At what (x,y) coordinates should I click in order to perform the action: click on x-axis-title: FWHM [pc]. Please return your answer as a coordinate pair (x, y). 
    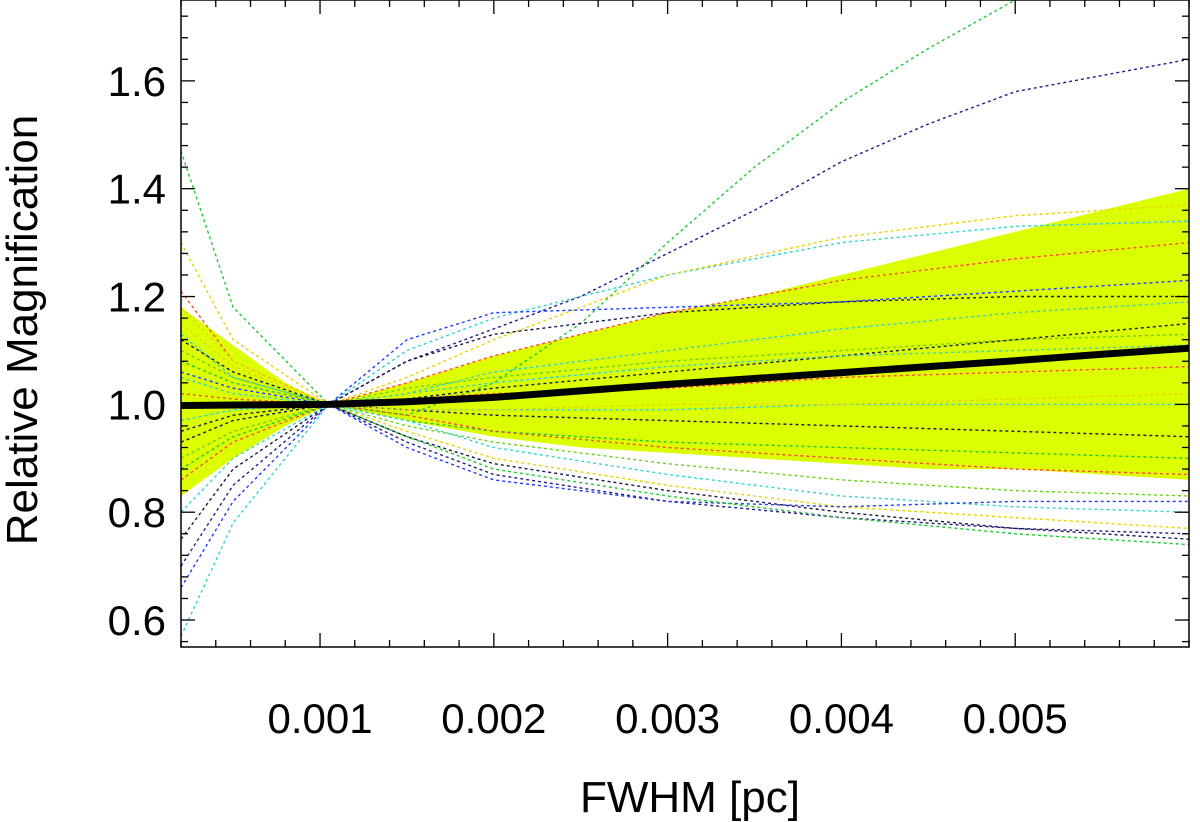
    Looking at the image, I should click on (690, 797).